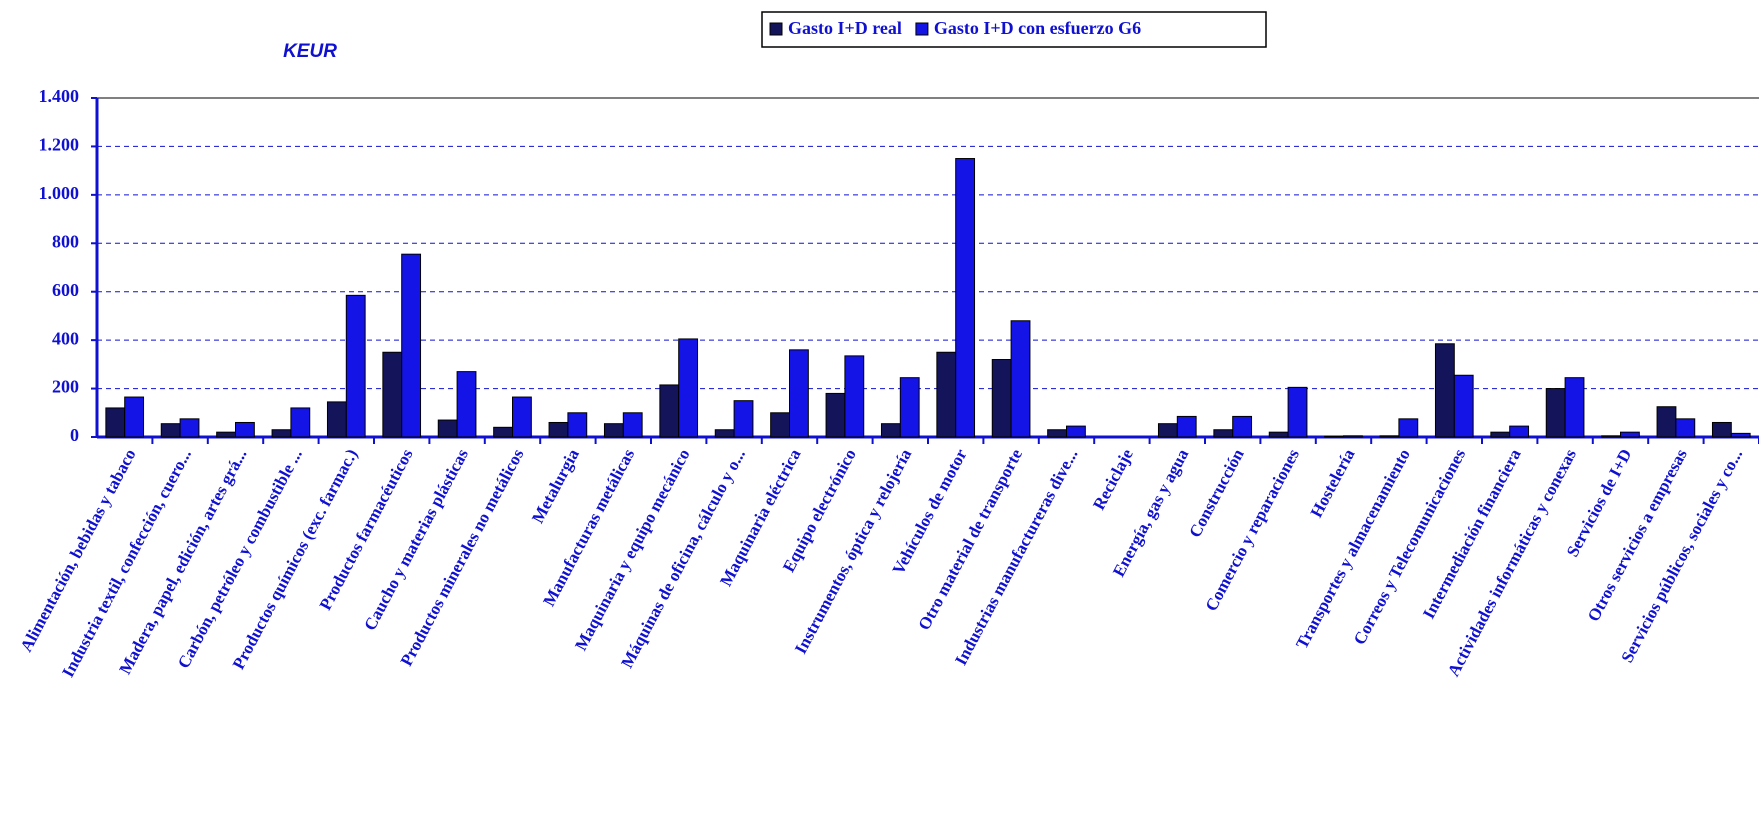 The image size is (1759, 823). What do you see at coordinates (65, 387) in the screenshot?
I see `y-tick-label: 200` at bounding box center [65, 387].